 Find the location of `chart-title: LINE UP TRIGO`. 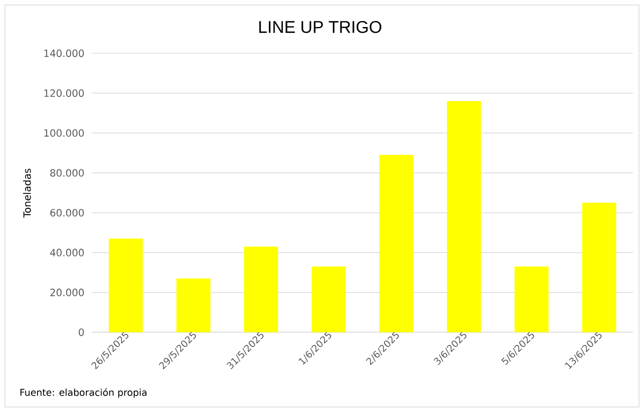

chart-title: LINE UP TRIGO is located at coordinates (320, 26).